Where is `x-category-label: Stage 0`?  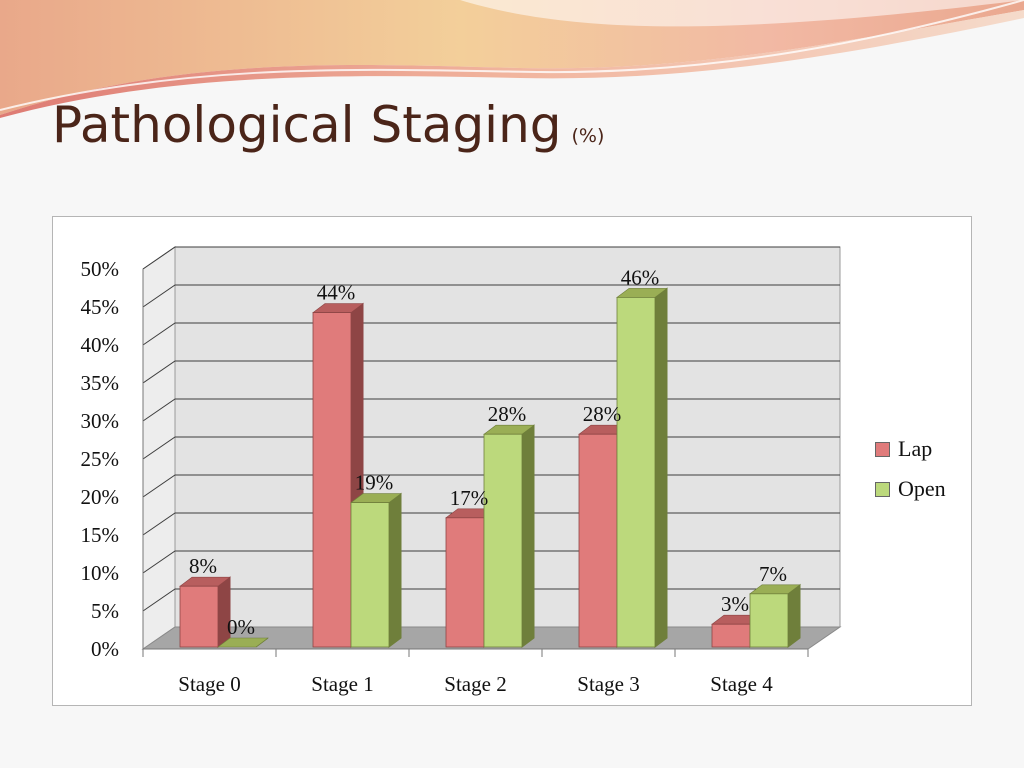 x-category-label: Stage 0 is located at coordinates (209, 684).